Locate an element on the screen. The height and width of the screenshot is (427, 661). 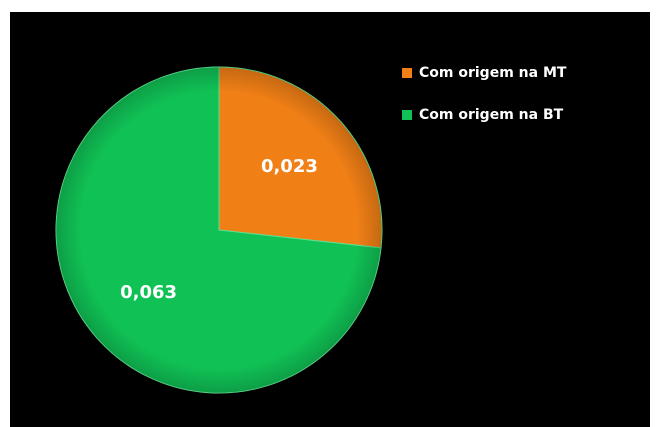
legend-label: Com origem na MT is located at coordinates (493, 73).